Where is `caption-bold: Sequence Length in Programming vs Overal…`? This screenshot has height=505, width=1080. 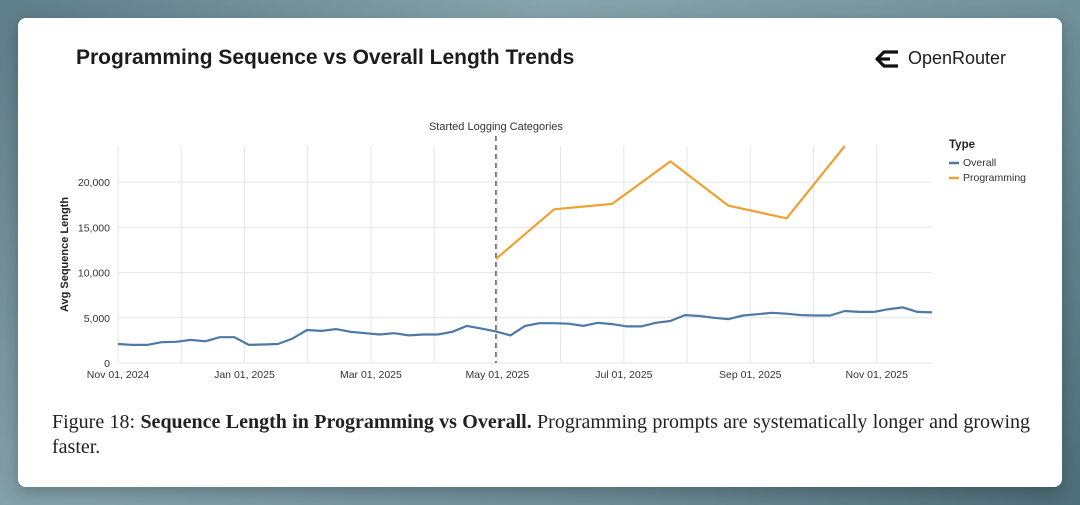
caption-bold: Sequence Length in Programming vs Overal… is located at coordinates (336, 422).